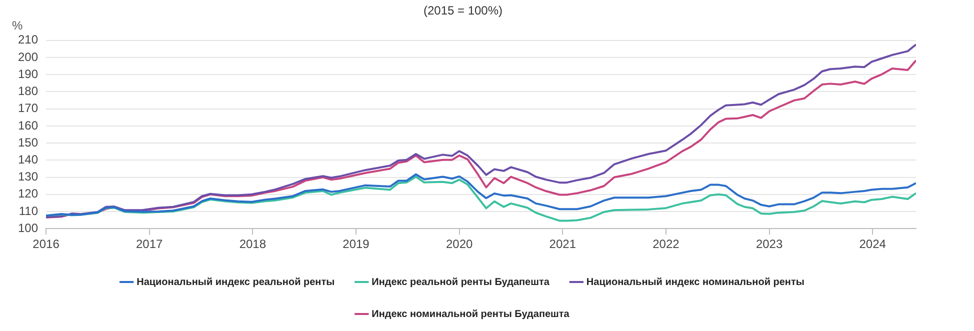  What do you see at coordinates (872, 244) in the screenshot?
I see `x-tick-label: 2024` at bounding box center [872, 244].